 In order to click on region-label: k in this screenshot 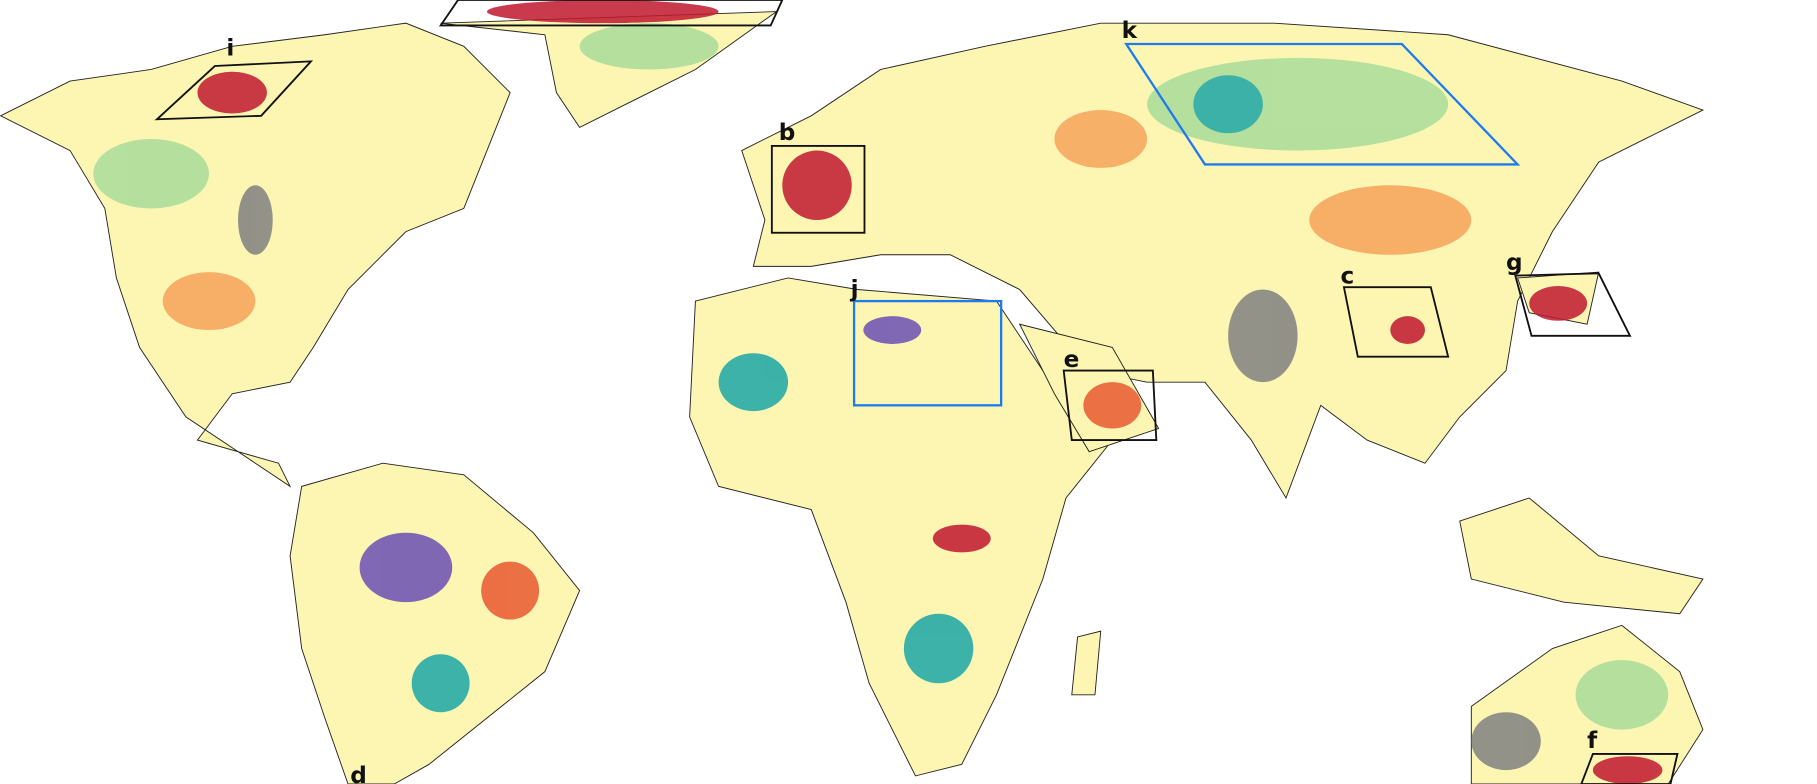, I will do `click(1130, 31)`.